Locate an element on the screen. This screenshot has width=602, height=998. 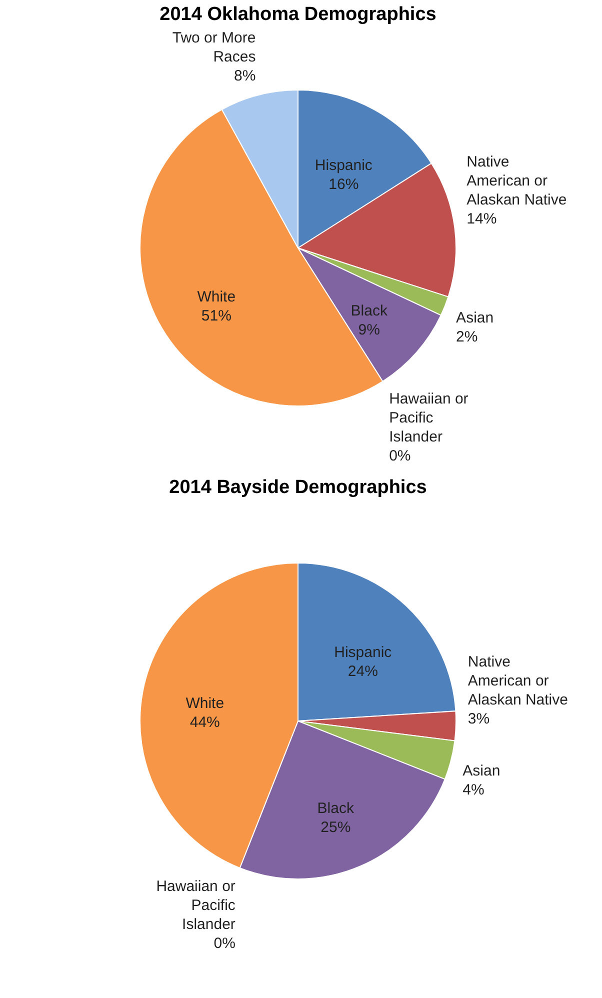
data-label: 25% is located at coordinates (335, 827).